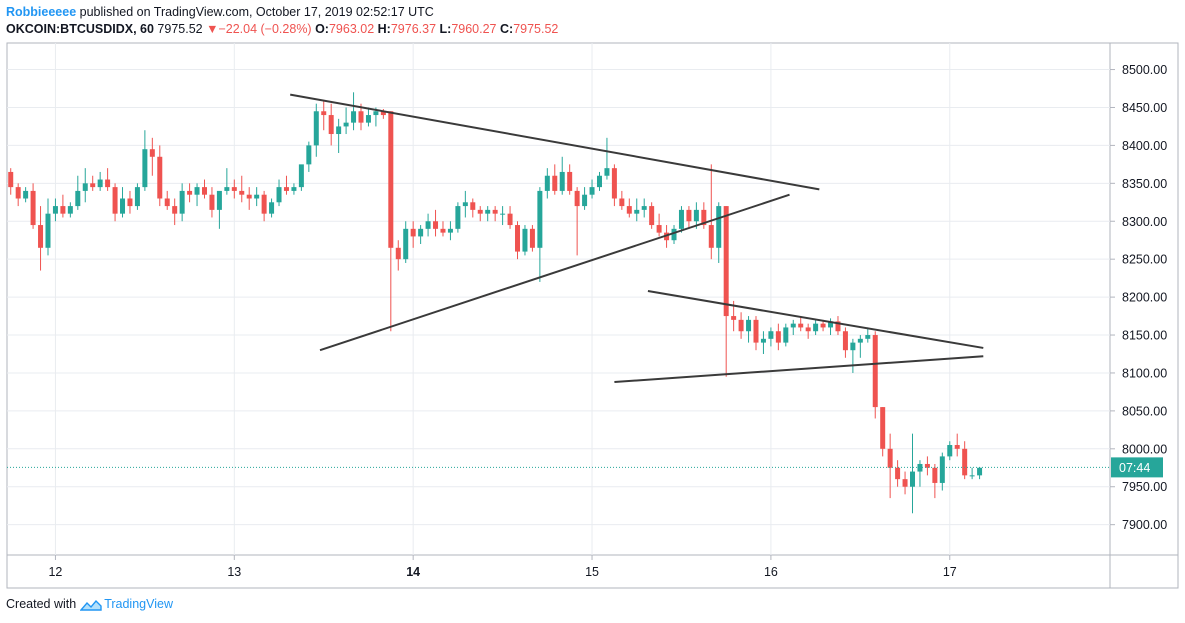 The height and width of the screenshot is (623, 1185). I want to click on trendline-pennant-upper, so click(815, 319).